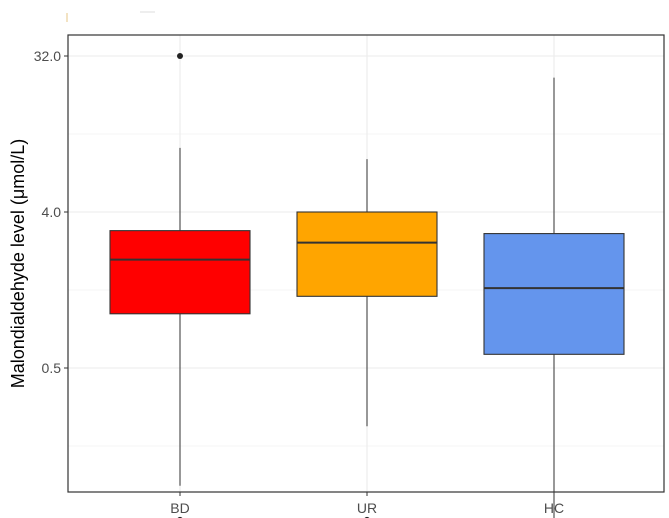 This screenshot has height=518, width=669. I want to click on box-ur, so click(367, 338).